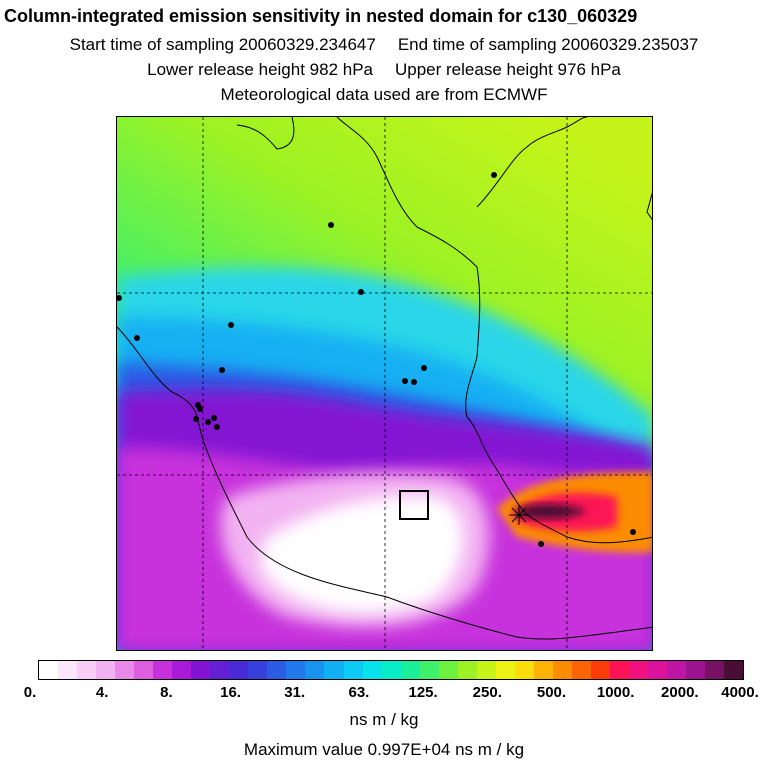  Describe the element at coordinates (423, 692) in the screenshot. I see `colorbar-tick-label: 125.` at that location.